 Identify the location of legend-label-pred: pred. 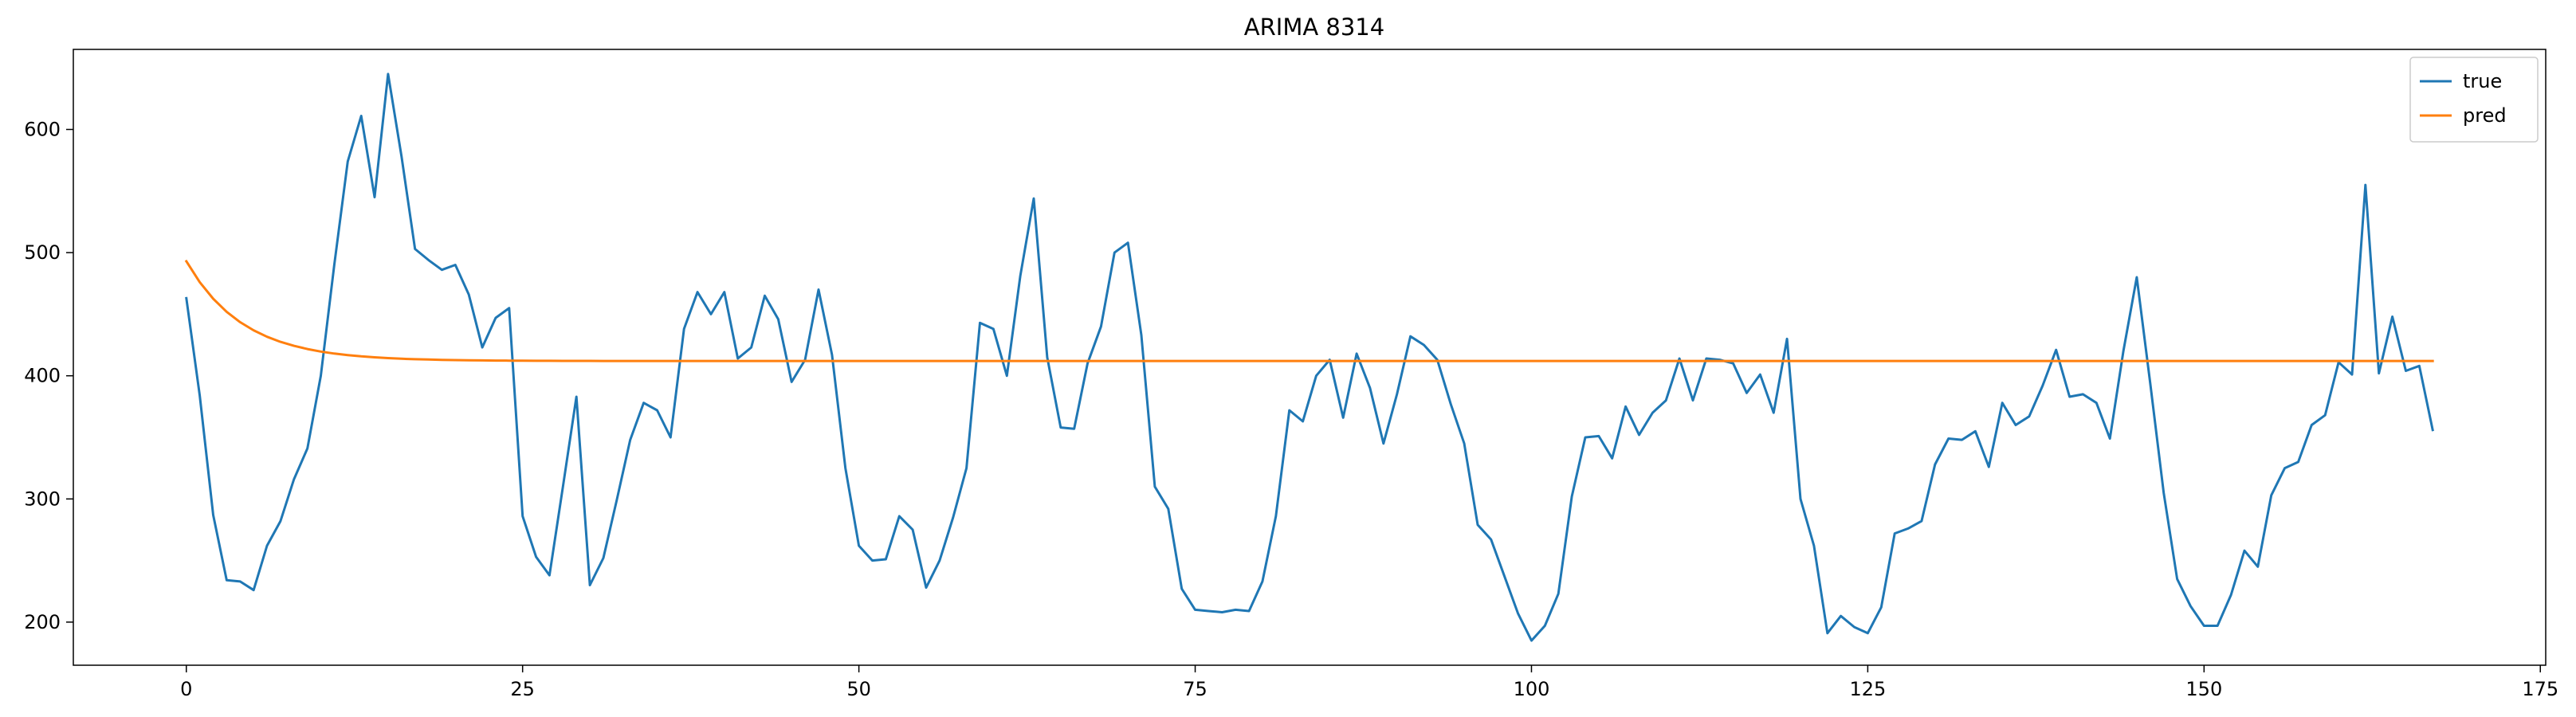
(2485, 115).